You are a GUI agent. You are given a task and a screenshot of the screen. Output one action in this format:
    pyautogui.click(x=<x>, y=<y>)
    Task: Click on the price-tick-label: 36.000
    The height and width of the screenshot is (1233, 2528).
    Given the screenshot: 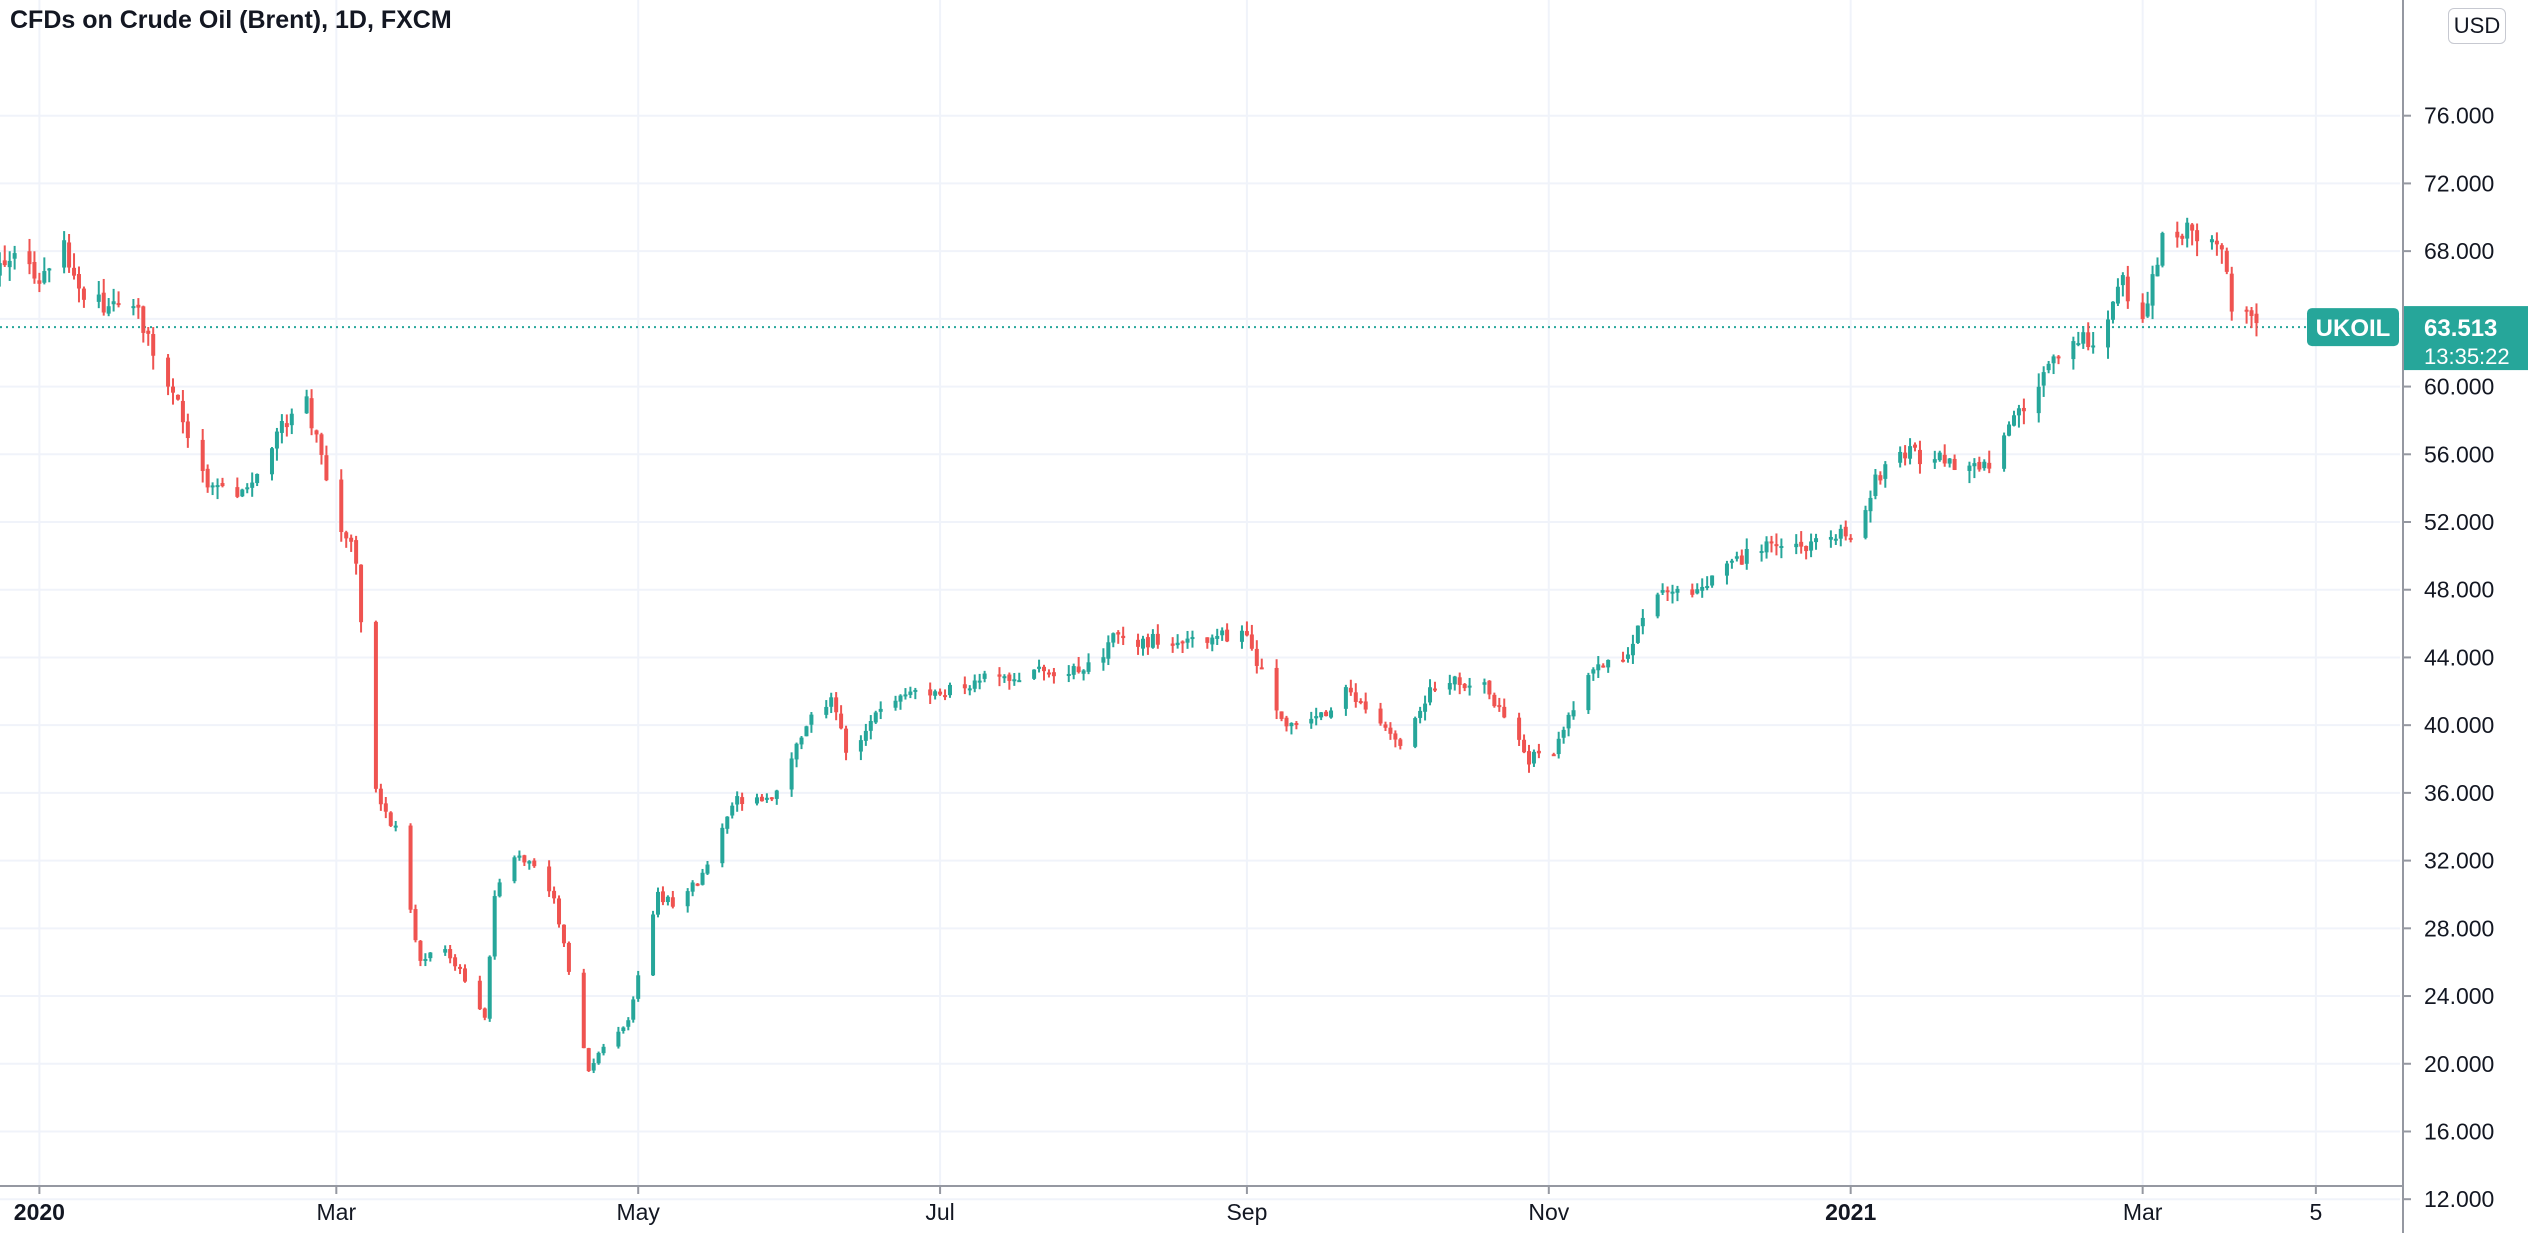 What is the action you would take?
    pyautogui.click(x=2459, y=793)
    